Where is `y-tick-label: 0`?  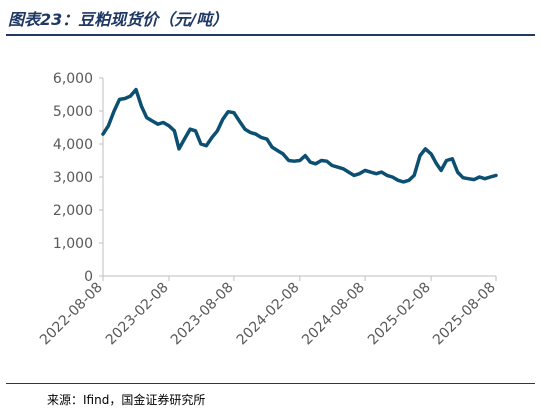
y-tick-label: 0 is located at coordinates (88, 277).